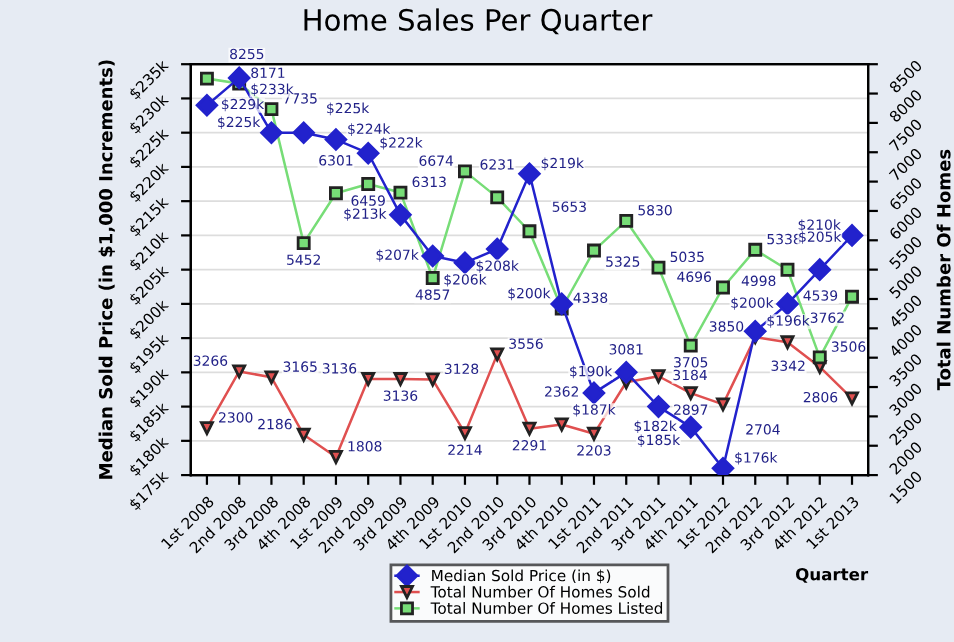 The width and height of the screenshot is (954, 642). I want to click on y-axis-title: Median Sold Price (in $1,000 Increments), so click(106, 269).